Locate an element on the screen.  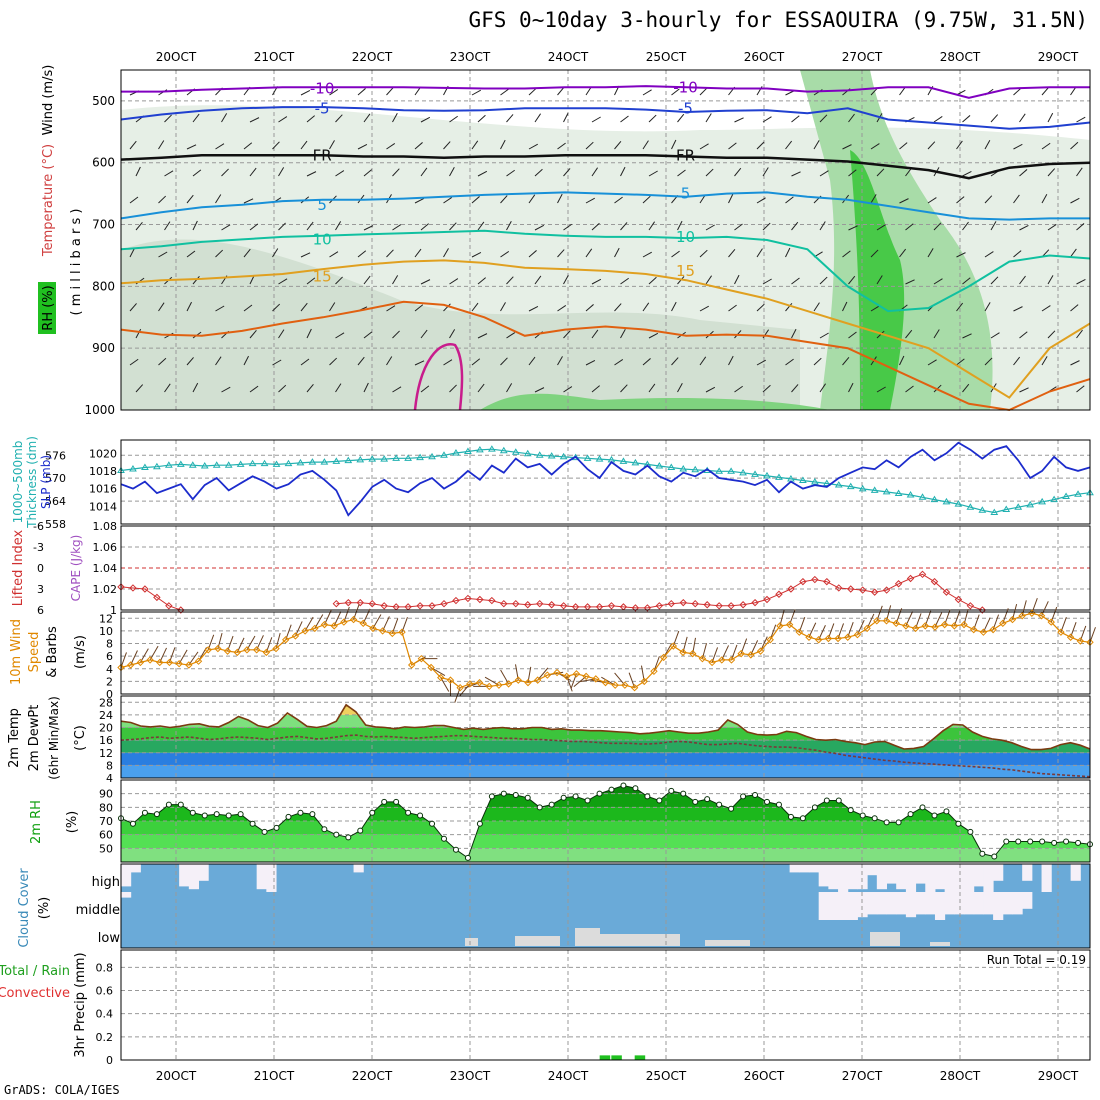
temp-tick-12: 12 is located at coordinates (106, 753).